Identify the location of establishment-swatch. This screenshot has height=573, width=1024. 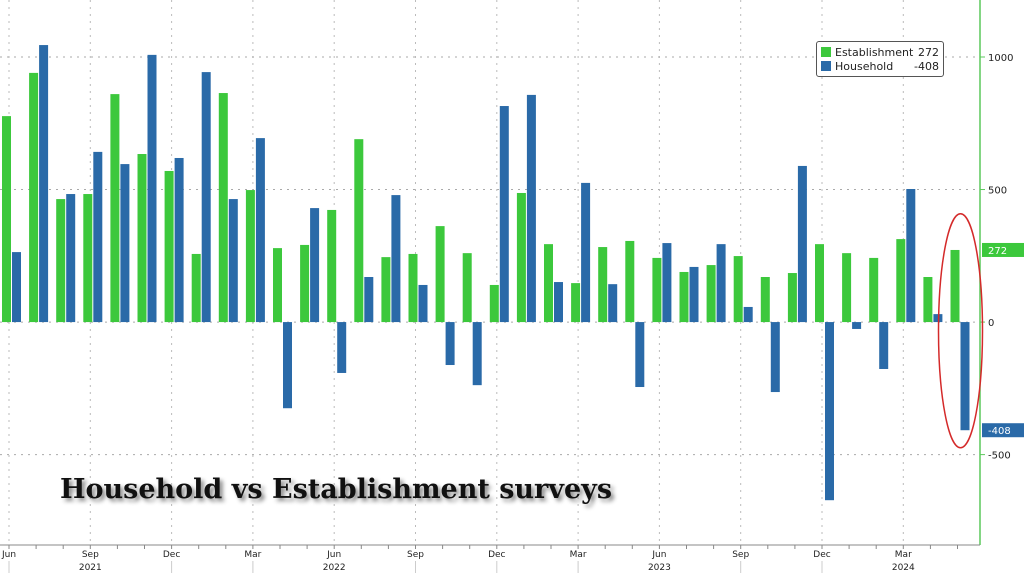
(826, 52).